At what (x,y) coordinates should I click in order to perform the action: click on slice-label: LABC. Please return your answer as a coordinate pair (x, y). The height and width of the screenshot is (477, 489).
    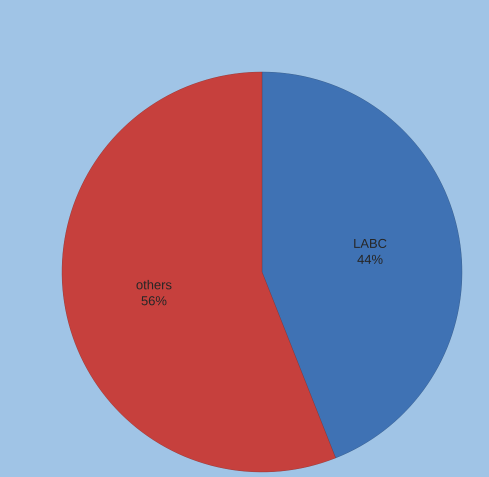
    Looking at the image, I should click on (370, 243).